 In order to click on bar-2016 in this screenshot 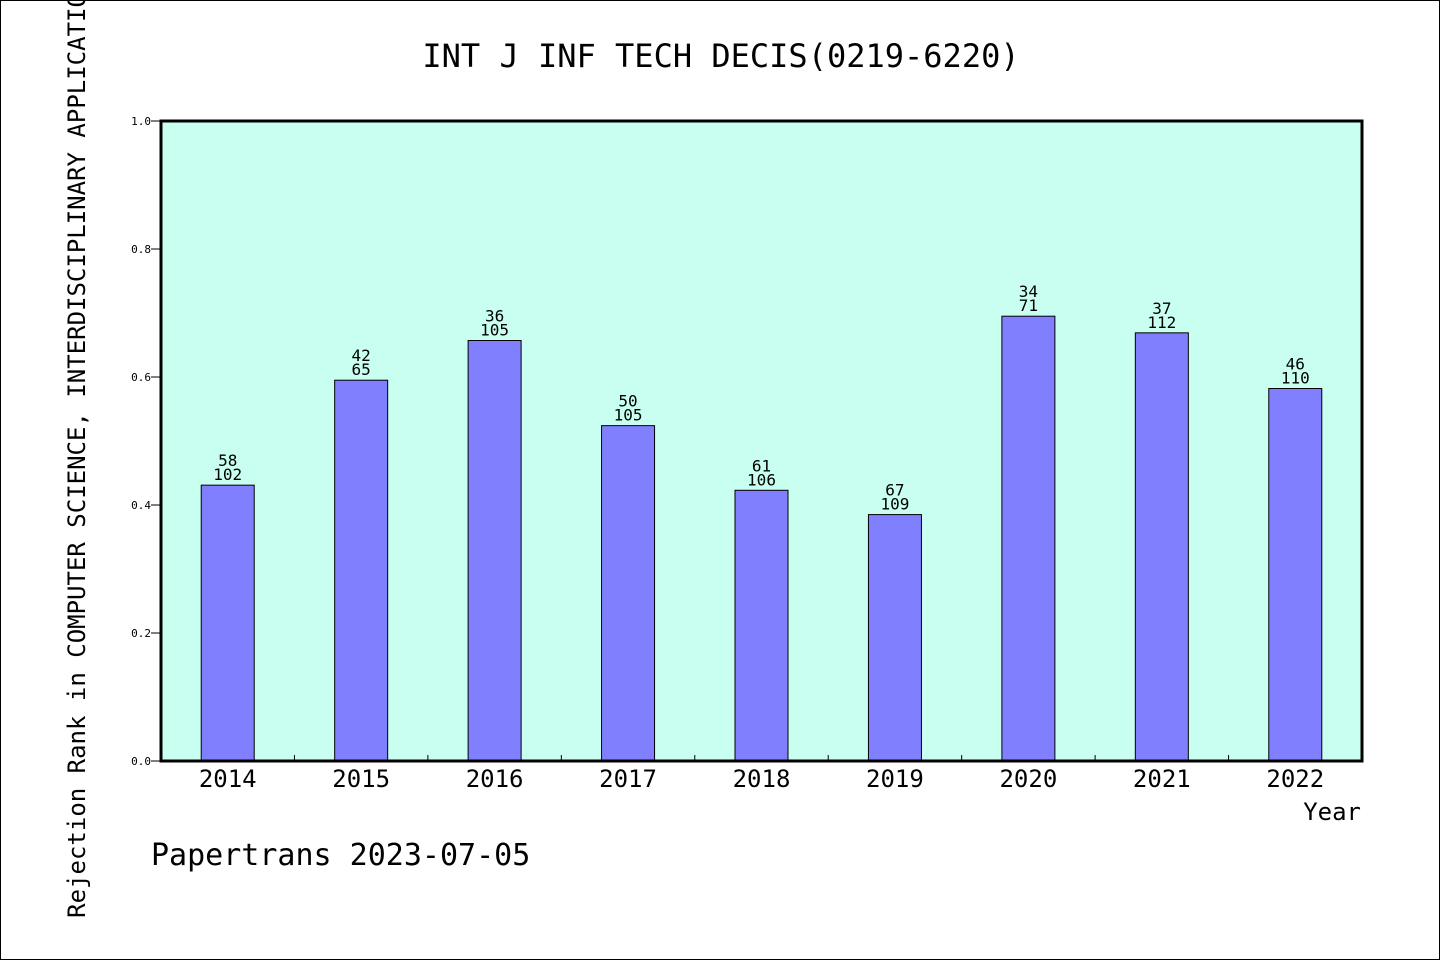, I will do `click(494, 551)`.